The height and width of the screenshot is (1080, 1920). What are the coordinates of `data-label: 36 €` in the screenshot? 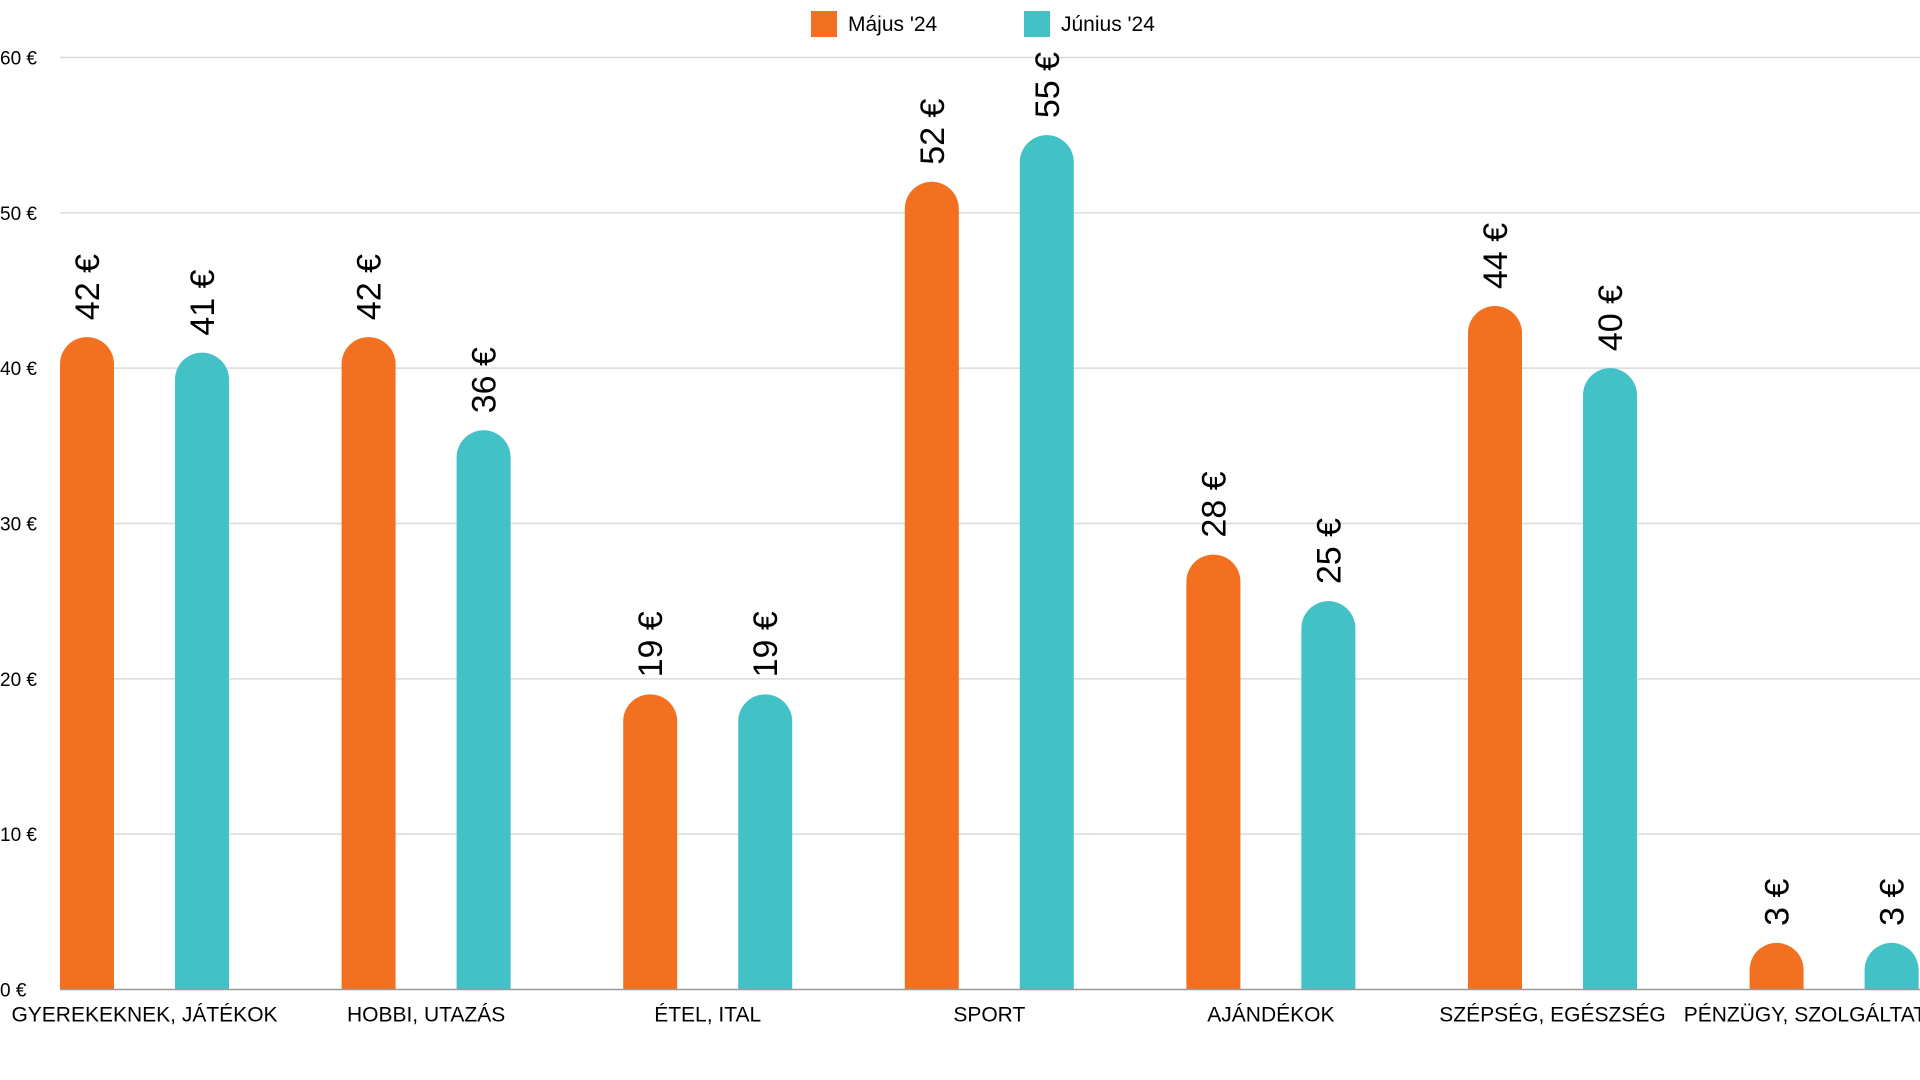 It's located at (485, 380).